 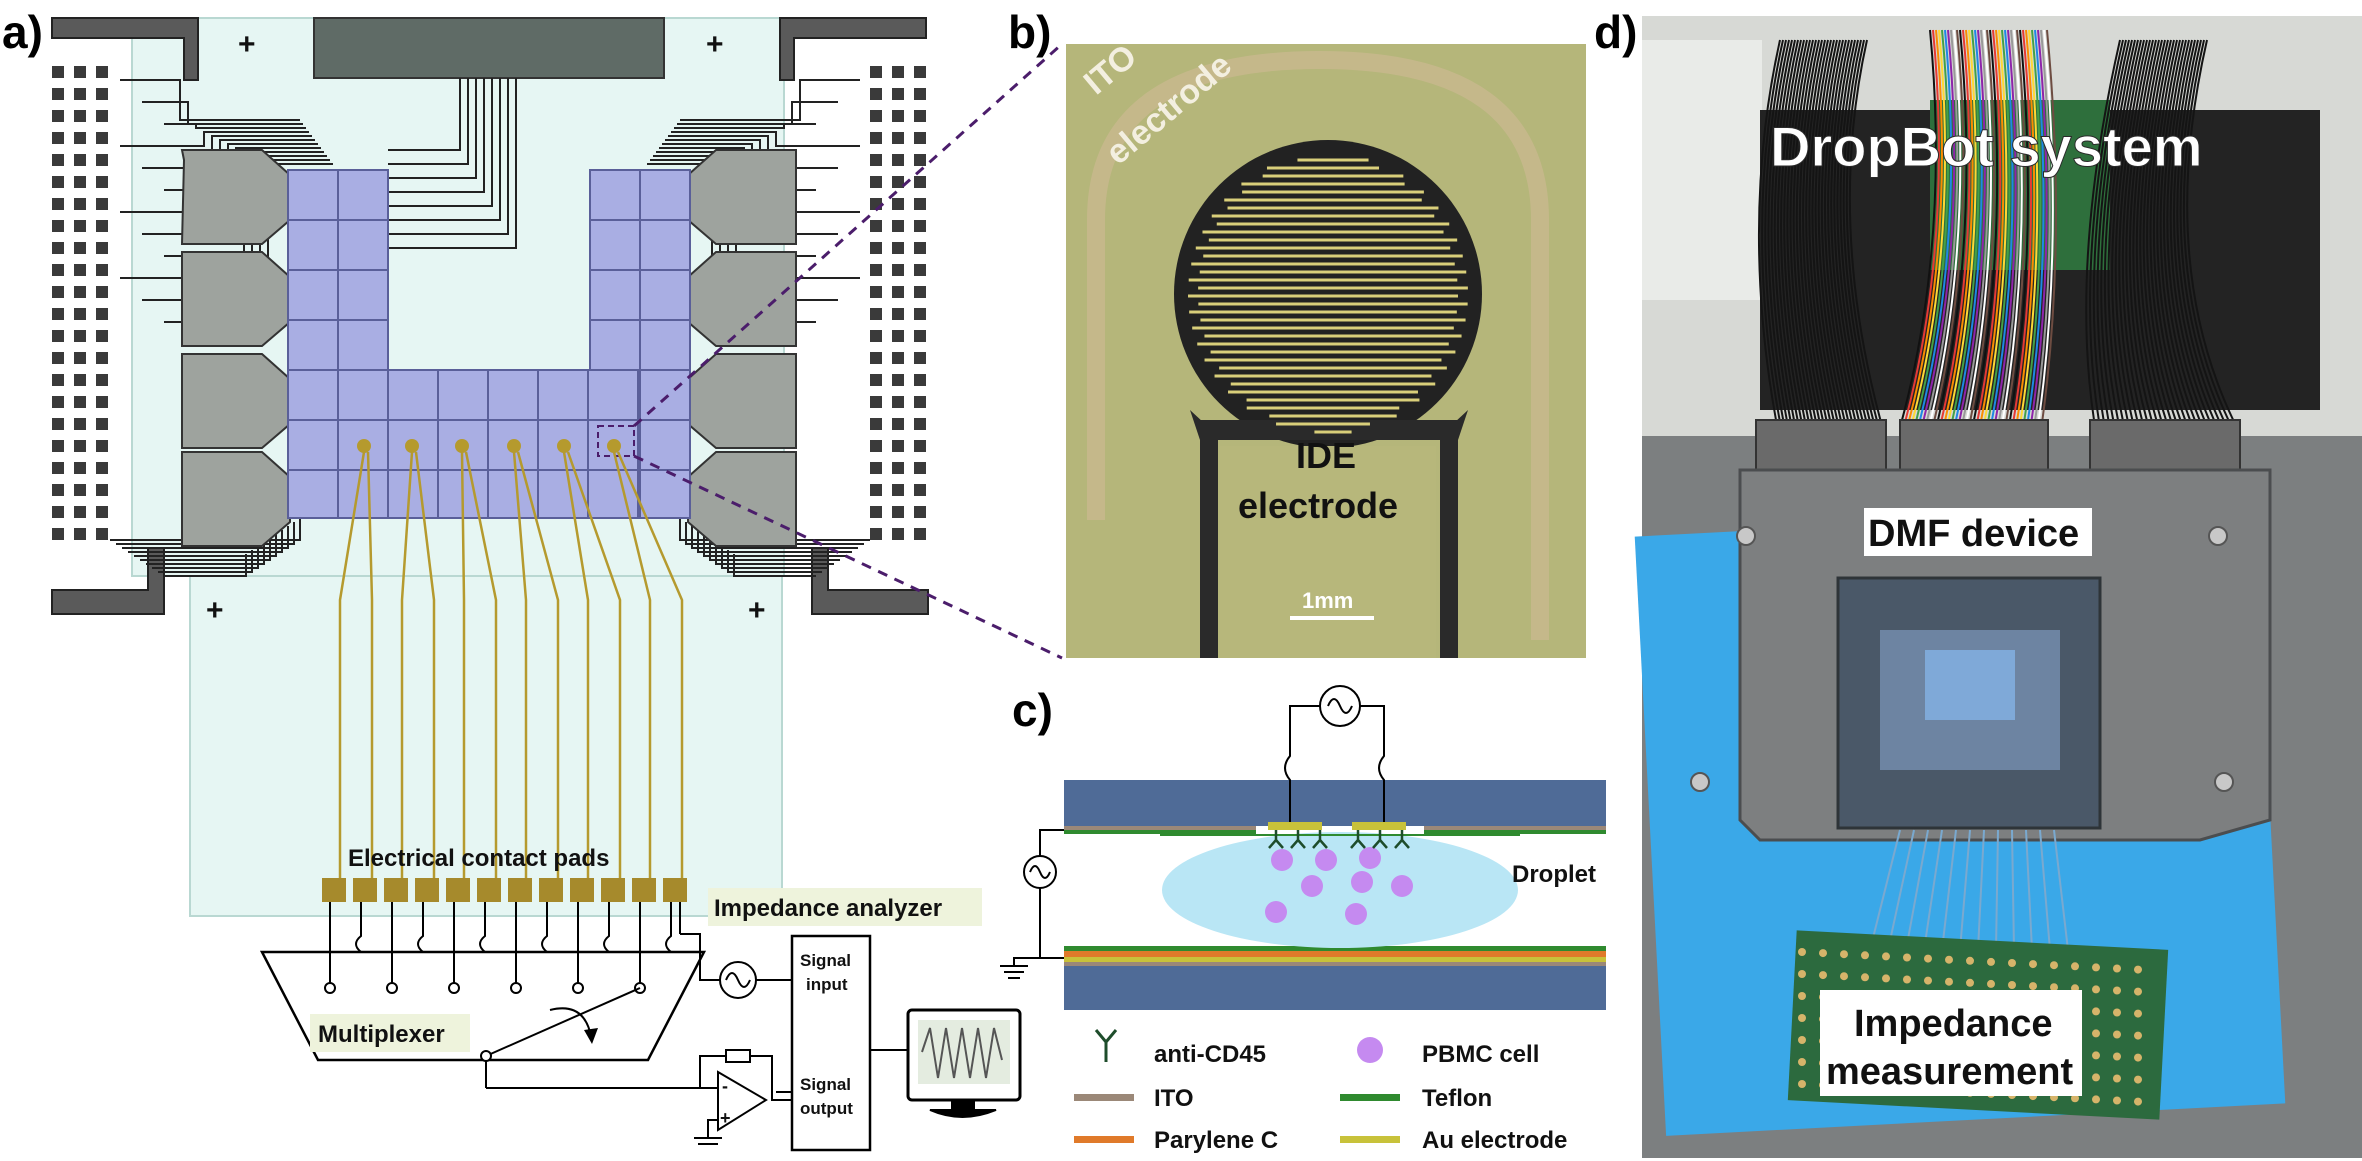 I want to click on au-electrode-left, so click(x=1295, y=826).